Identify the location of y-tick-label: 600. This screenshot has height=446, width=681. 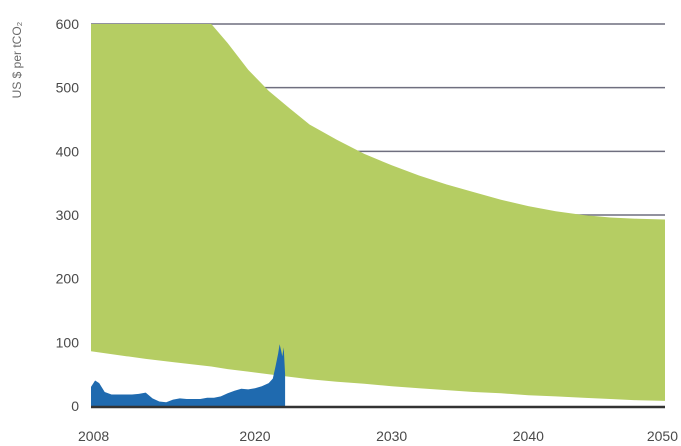
(68, 24).